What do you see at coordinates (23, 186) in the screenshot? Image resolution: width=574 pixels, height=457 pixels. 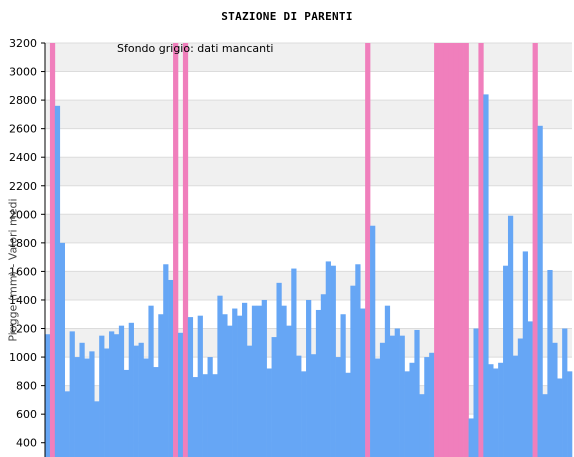 I see `y-tick-label: 2200` at bounding box center [23, 186].